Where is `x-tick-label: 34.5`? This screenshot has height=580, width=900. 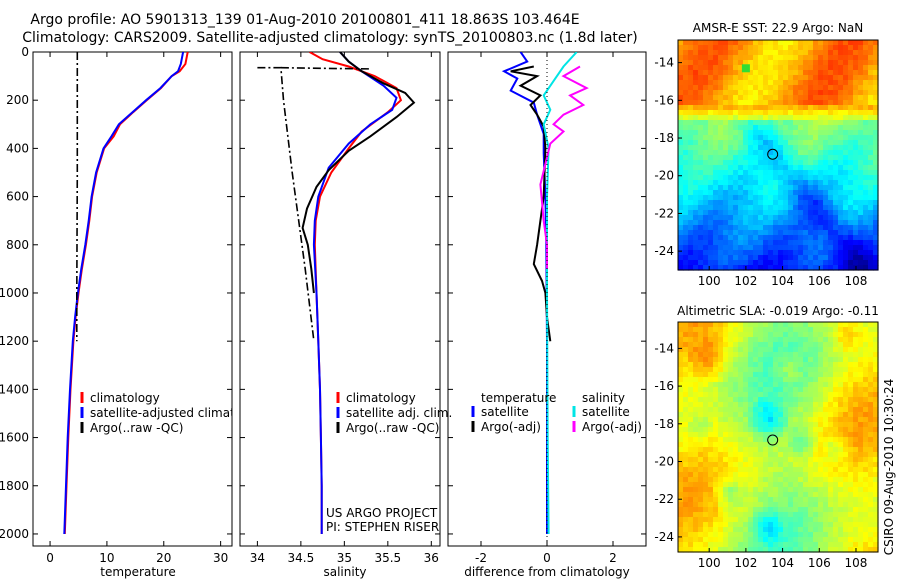
x-tick-label: 34.5 is located at coordinates (301, 558).